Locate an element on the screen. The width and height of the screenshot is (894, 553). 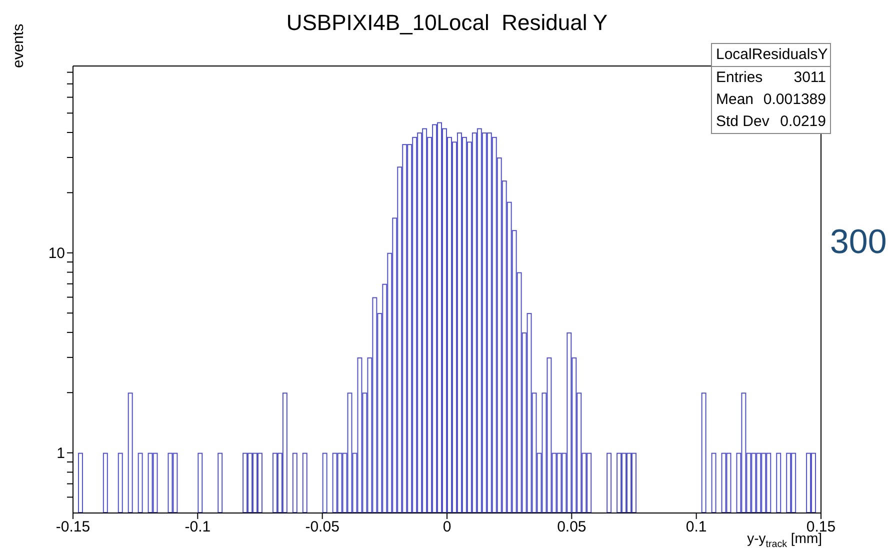
y-tick-label: 10 is located at coordinates (56, 253).